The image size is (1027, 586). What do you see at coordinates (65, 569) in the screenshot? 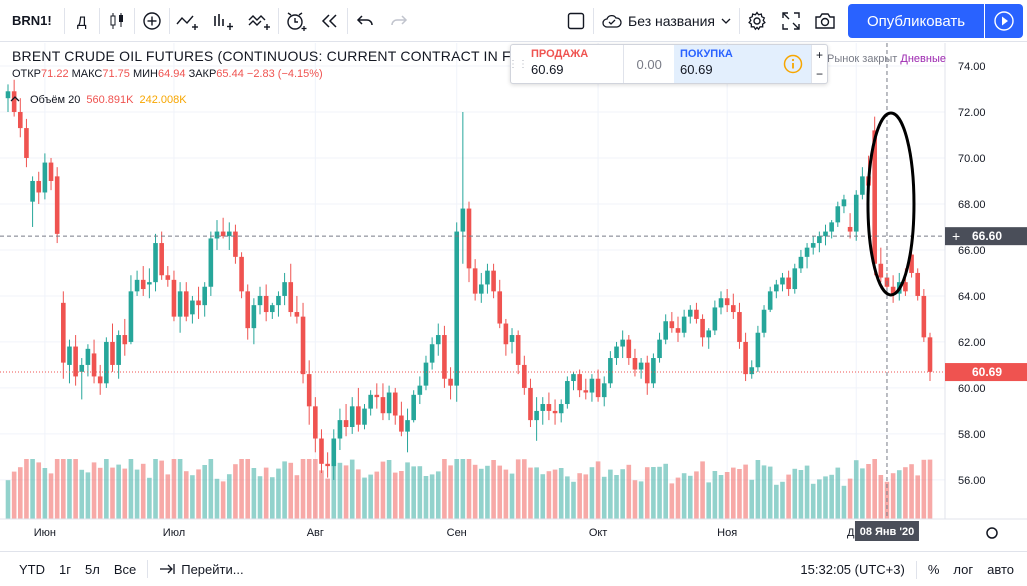
I see `range-1y: 1г` at bounding box center [65, 569].